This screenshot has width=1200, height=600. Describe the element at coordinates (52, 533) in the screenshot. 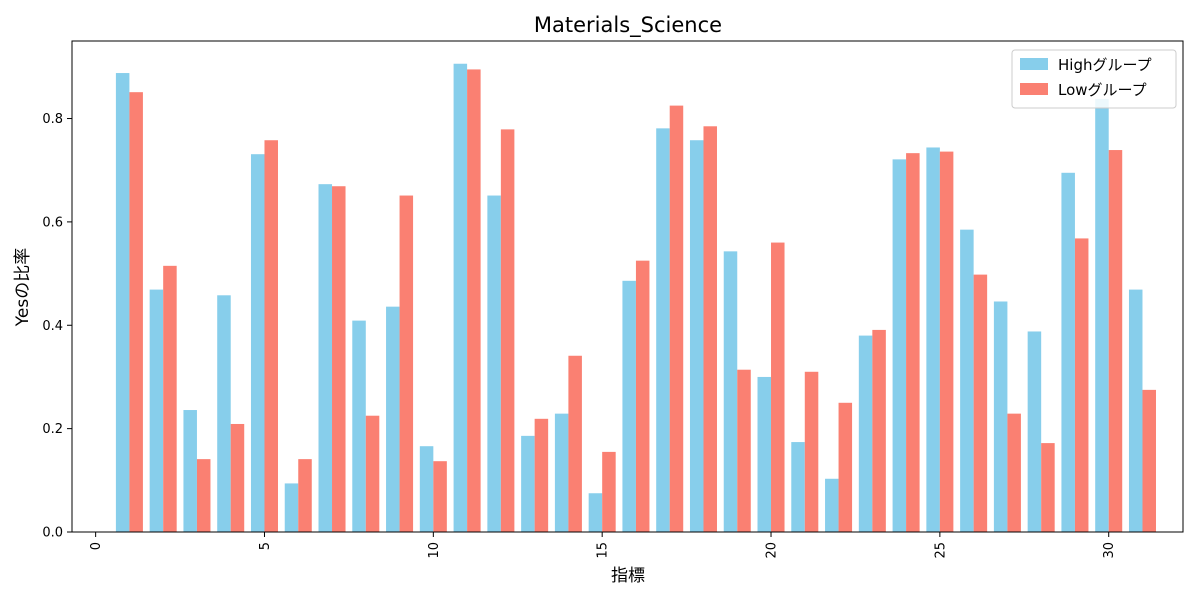

I see `y-tick-label: 0.0` at that location.